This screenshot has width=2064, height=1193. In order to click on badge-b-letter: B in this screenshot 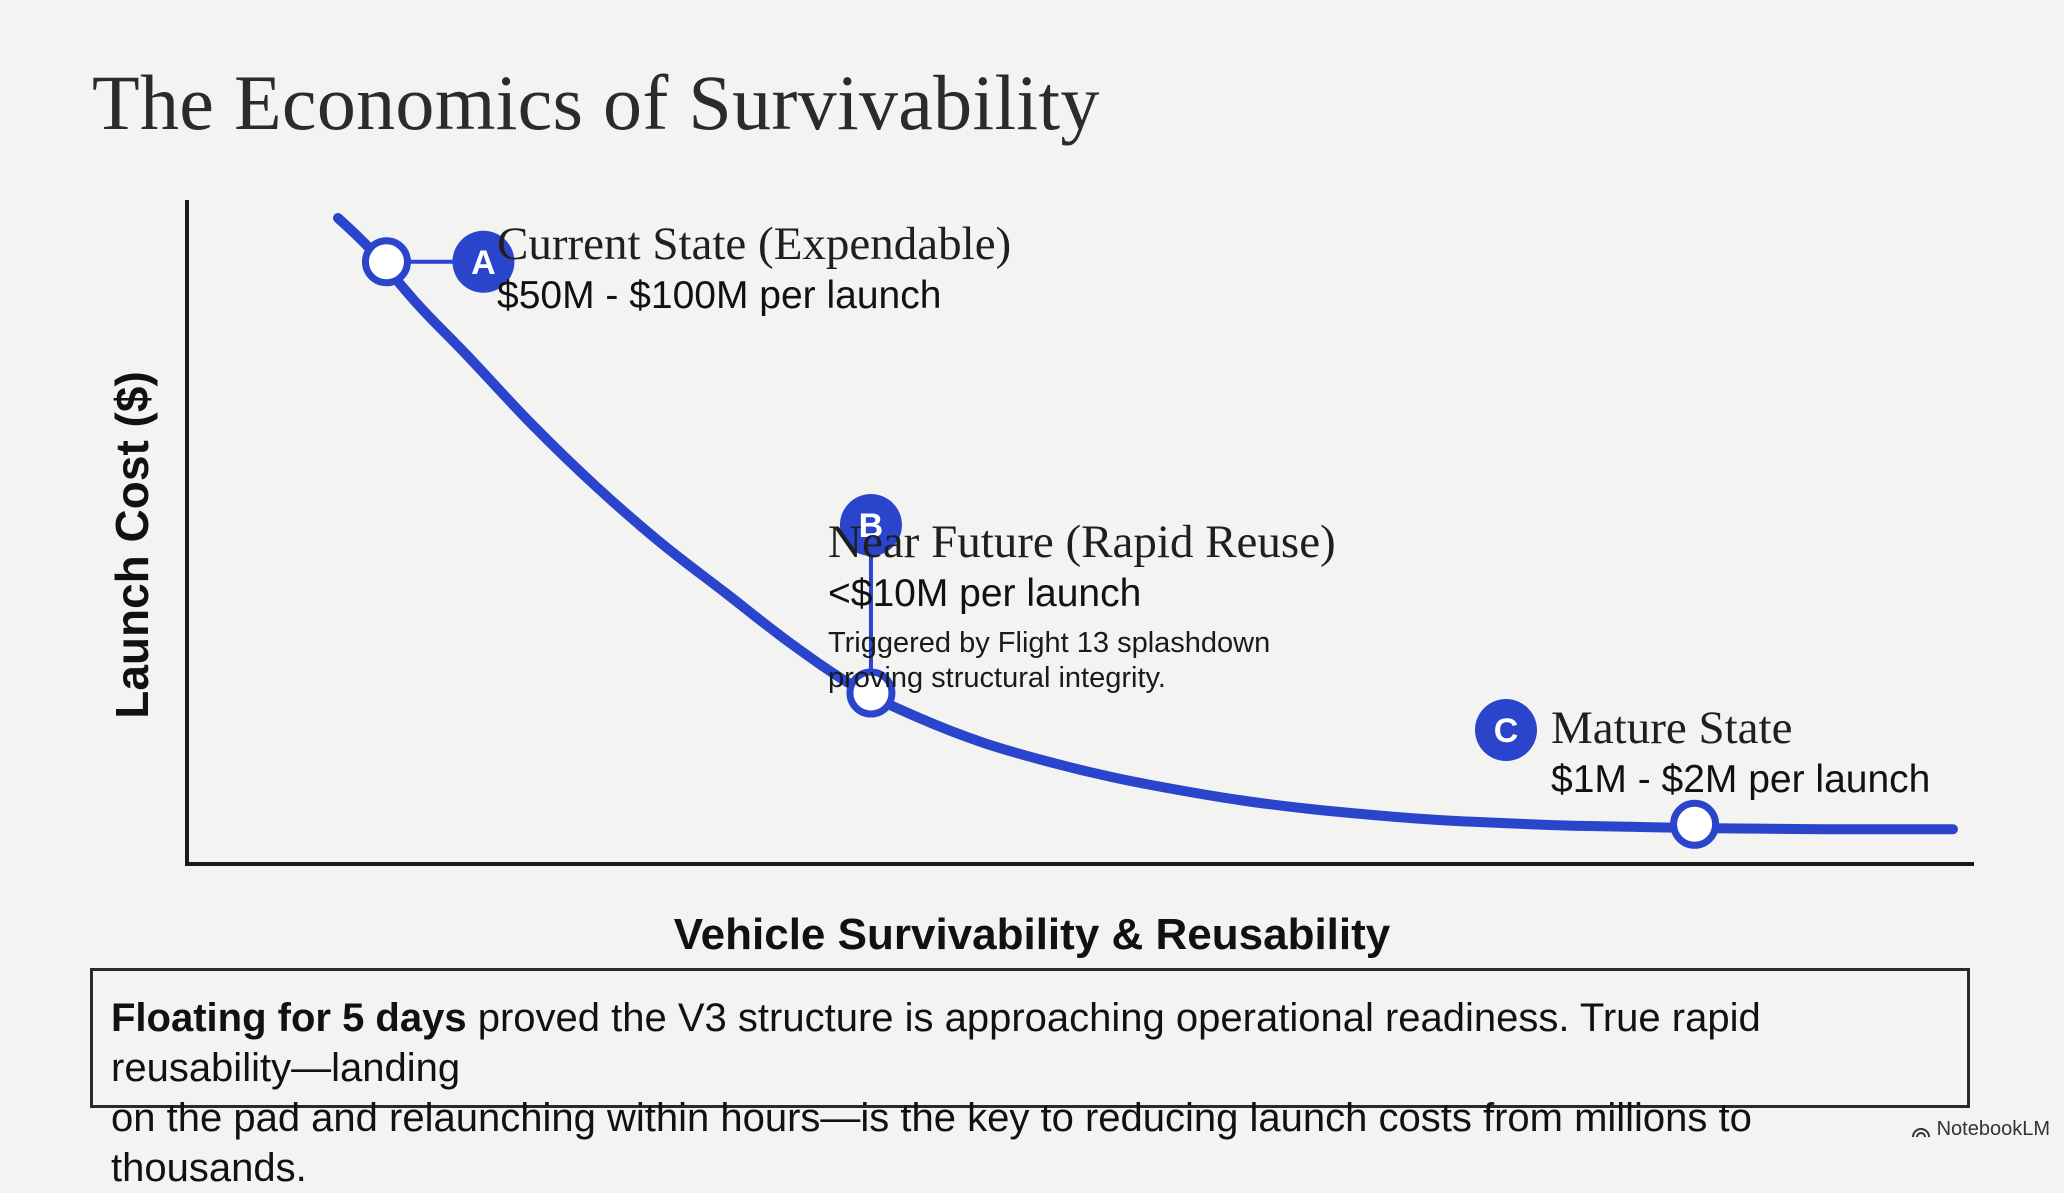, I will do `click(871, 526)`.